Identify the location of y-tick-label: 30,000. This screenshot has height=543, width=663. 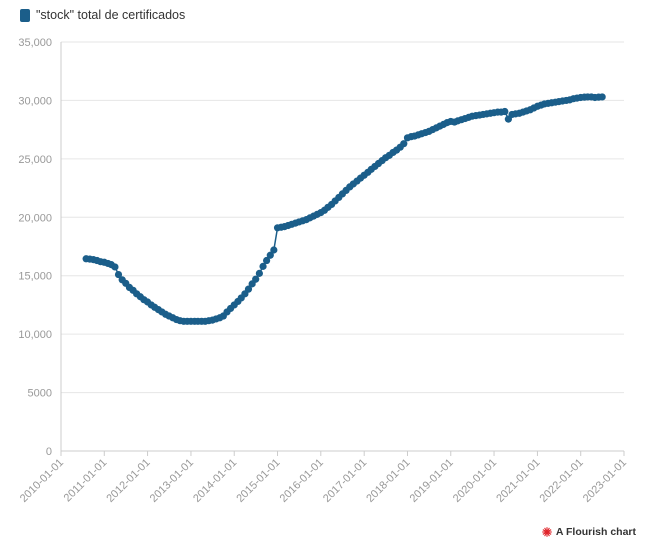
(35, 101).